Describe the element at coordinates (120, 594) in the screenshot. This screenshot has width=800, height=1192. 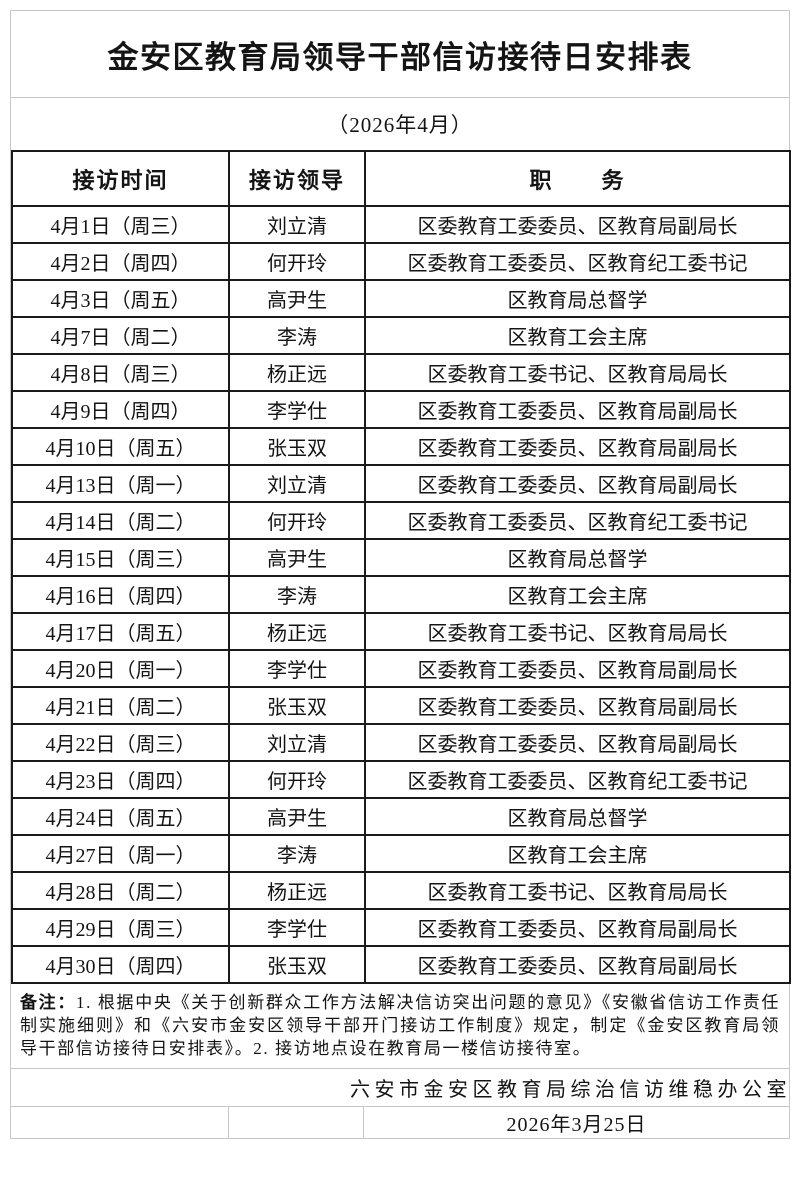
I see `cell-date: 4月16日（周四）` at that location.